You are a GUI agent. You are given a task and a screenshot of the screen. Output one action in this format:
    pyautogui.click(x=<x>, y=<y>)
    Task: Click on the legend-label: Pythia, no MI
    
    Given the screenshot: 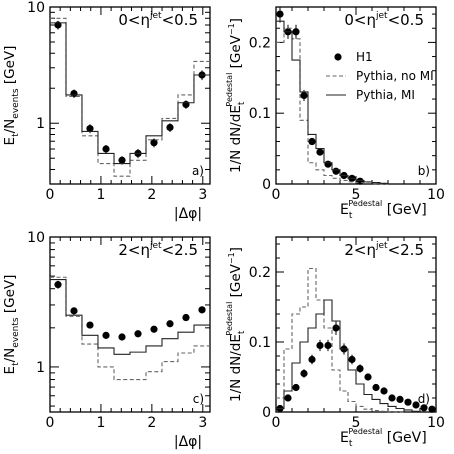 What is the action you would take?
    pyautogui.click(x=395, y=76)
    